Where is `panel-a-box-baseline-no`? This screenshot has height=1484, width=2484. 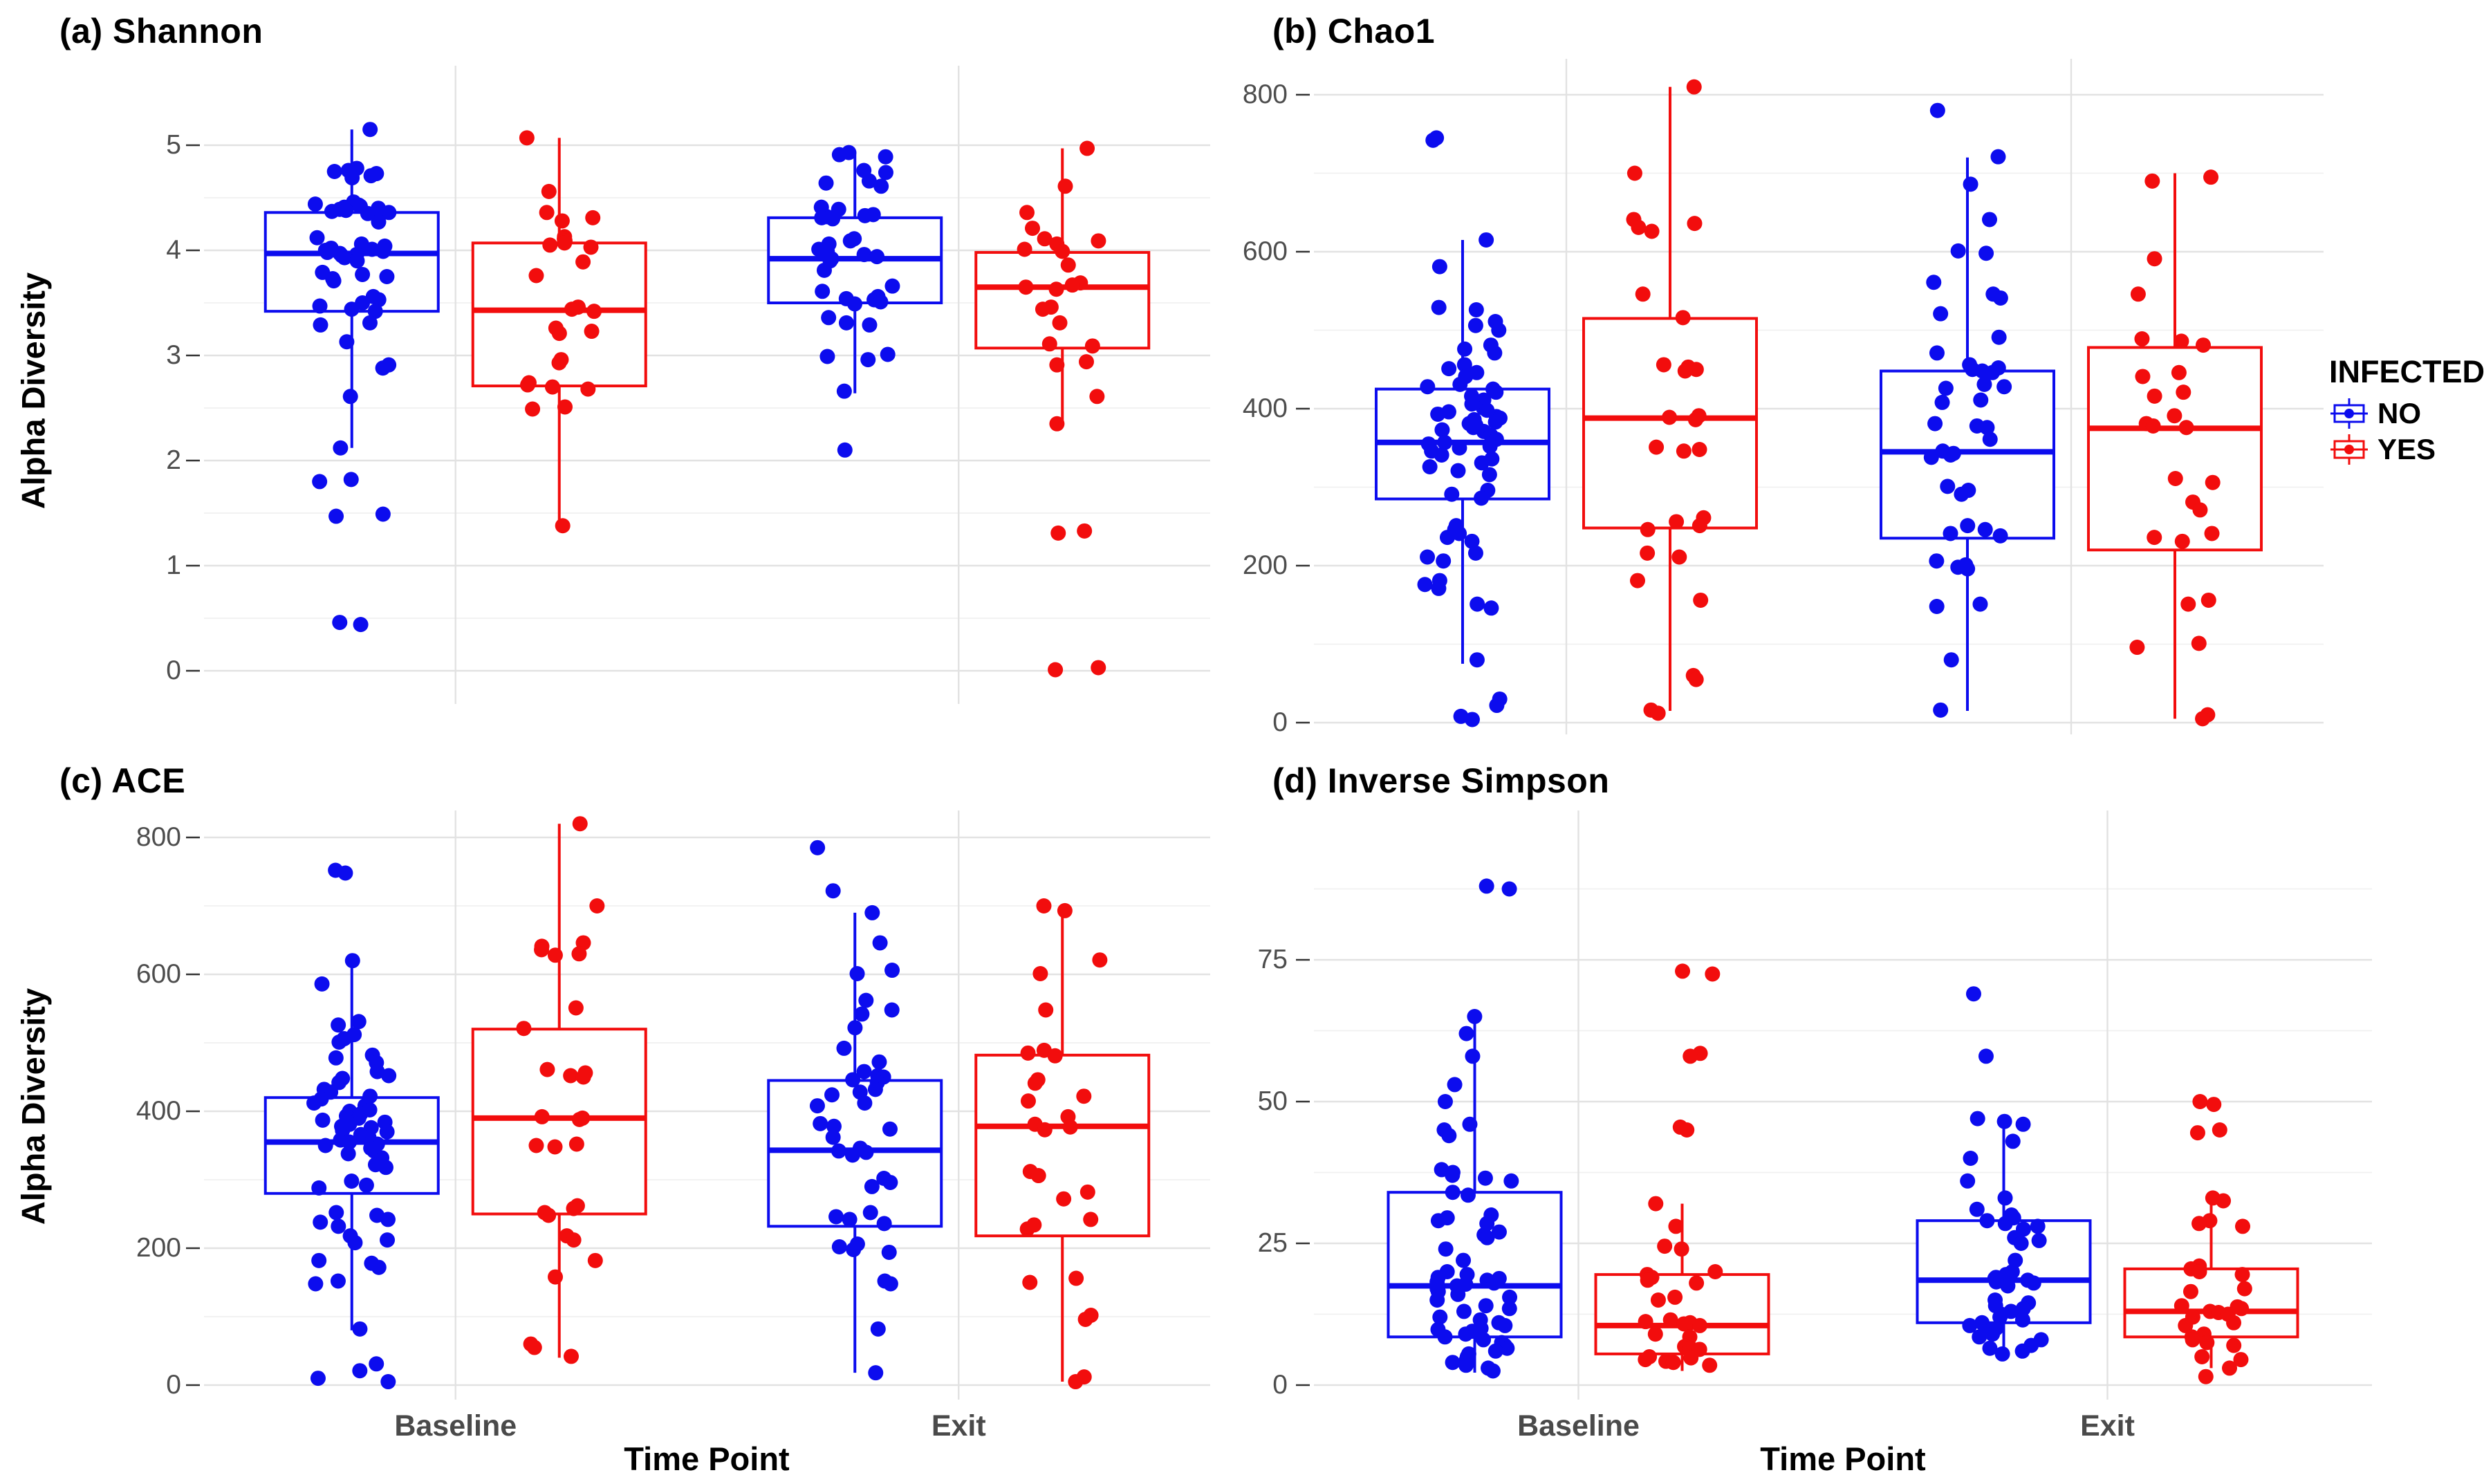 panel-a-box-baseline-no is located at coordinates (351, 288).